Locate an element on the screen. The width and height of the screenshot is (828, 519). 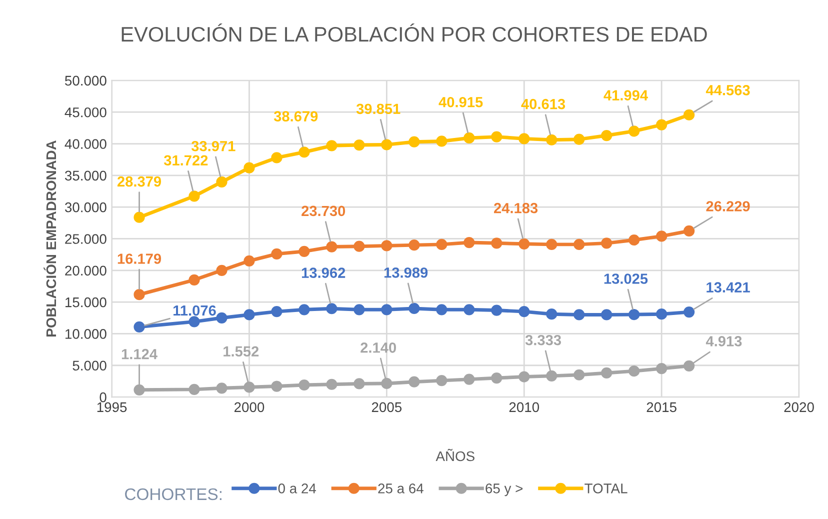
x-tick-label: 2005 is located at coordinates (387, 407).